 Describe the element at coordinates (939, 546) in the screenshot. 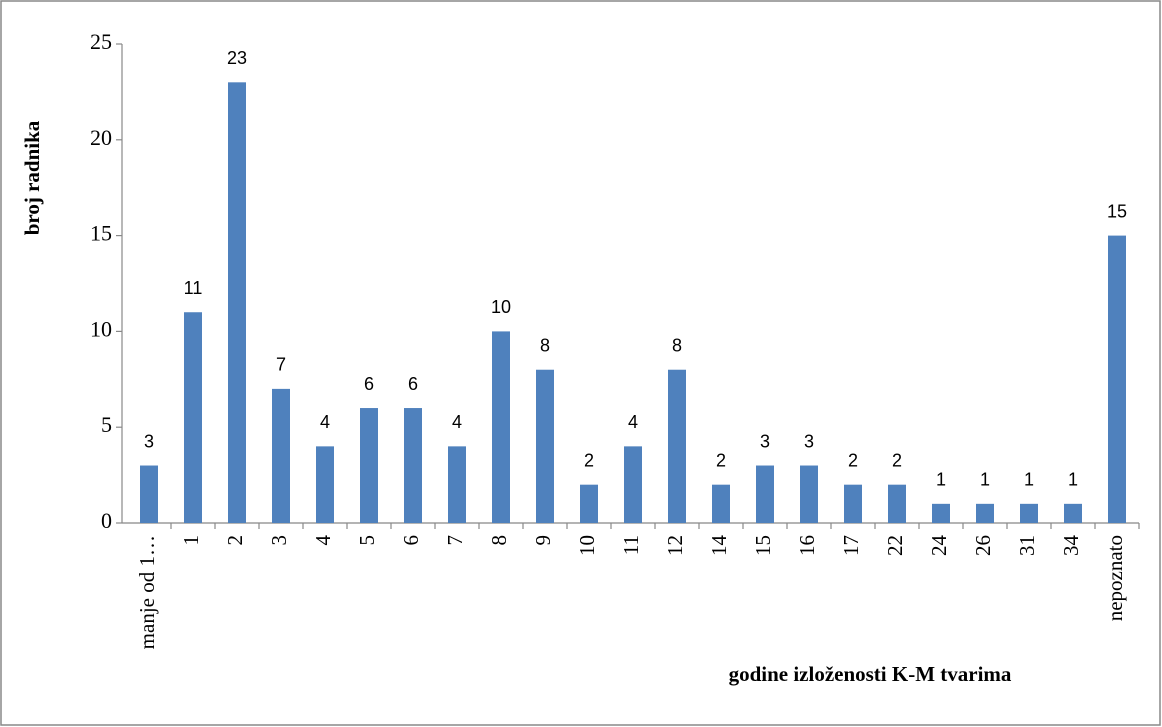

I see `x-tick-label: 24` at that location.